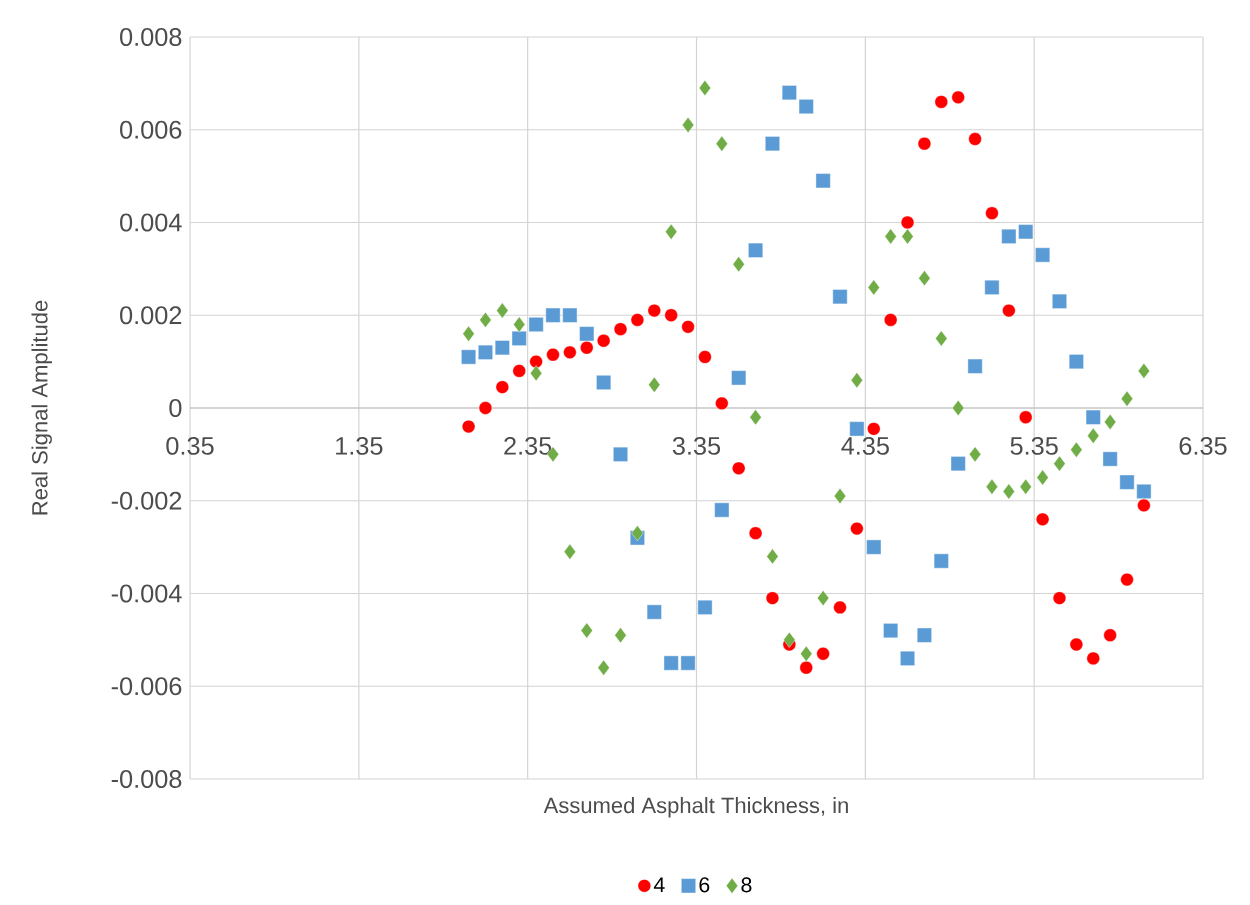 Image resolution: width=1250 pixels, height=905 pixels. I want to click on x-axis-title: Assumed Asphalt Thickness, in, so click(695, 807).